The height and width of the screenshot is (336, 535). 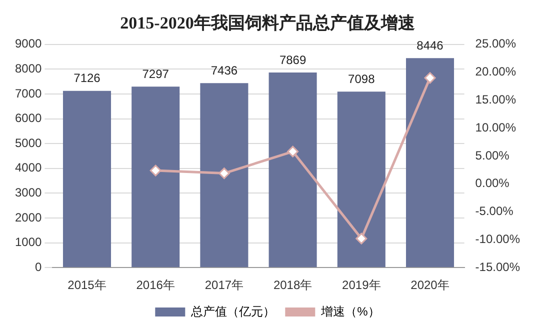 What do you see at coordinates (350, 311) in the screenshot?
I see `legend-label: 增速（%）` at bounding box center [350, 311].